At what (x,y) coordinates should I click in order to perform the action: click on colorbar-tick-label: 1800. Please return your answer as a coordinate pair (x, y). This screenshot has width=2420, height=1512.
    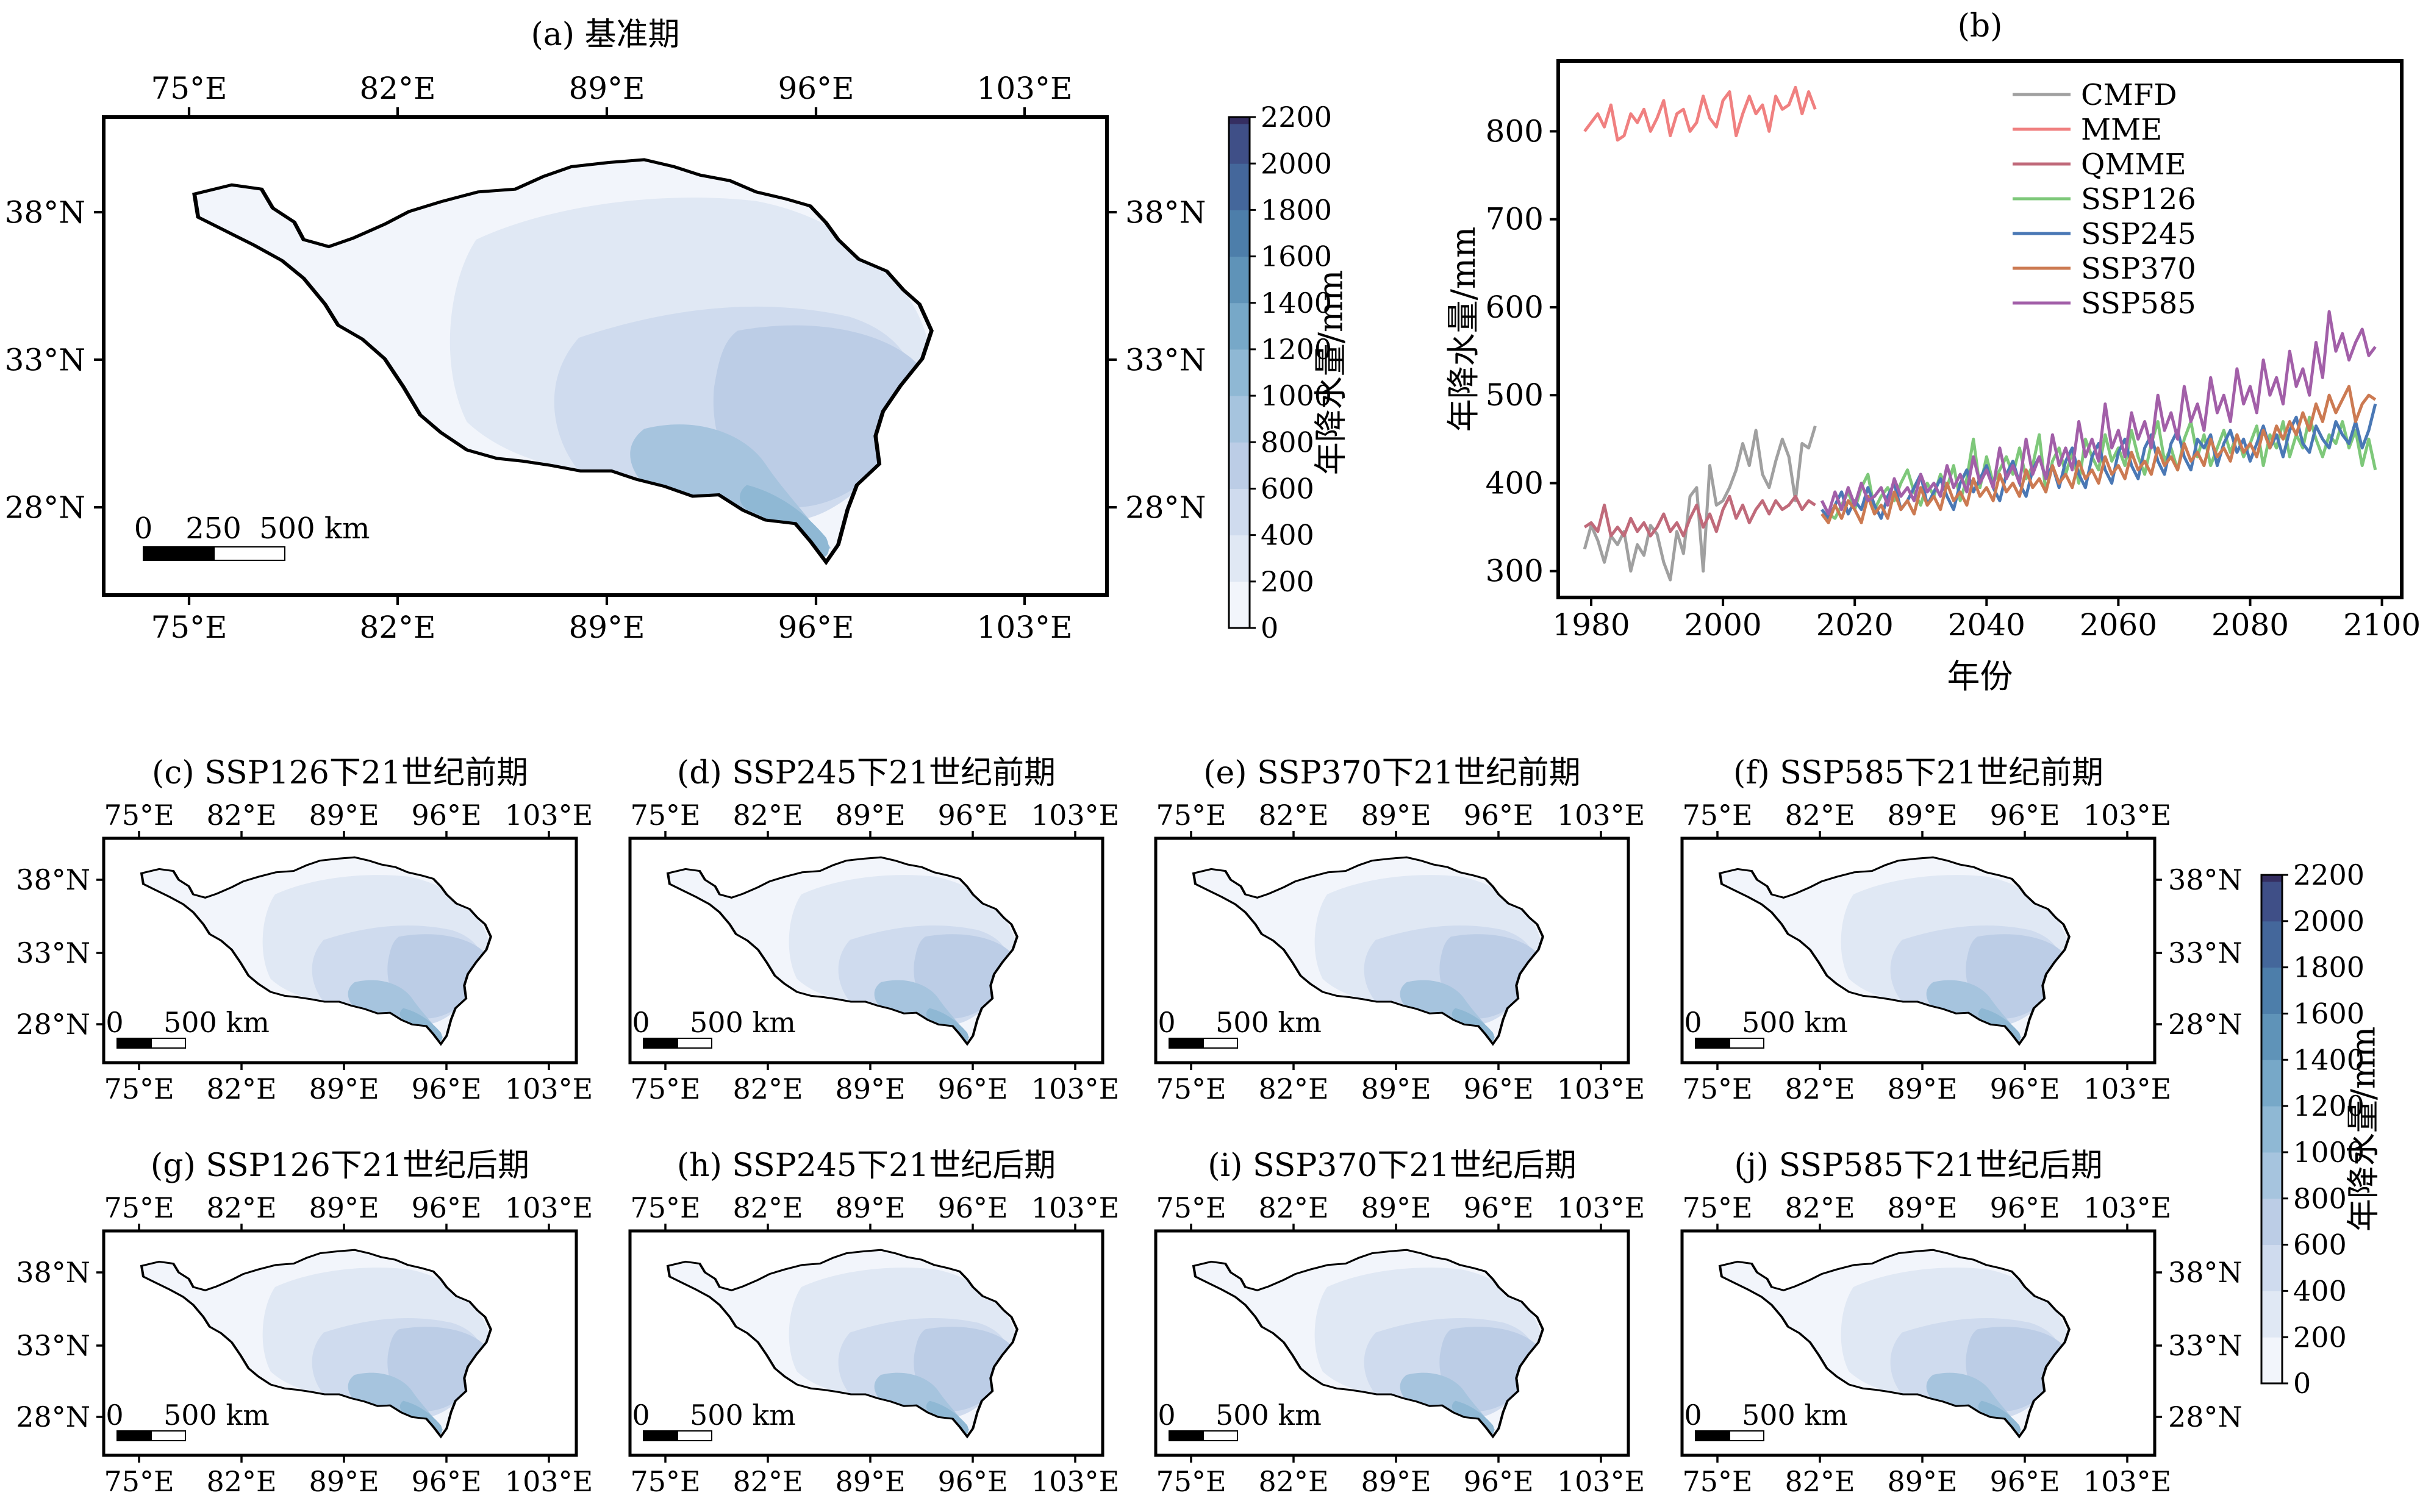
    Looking at the image, I should click on (1296, 209).